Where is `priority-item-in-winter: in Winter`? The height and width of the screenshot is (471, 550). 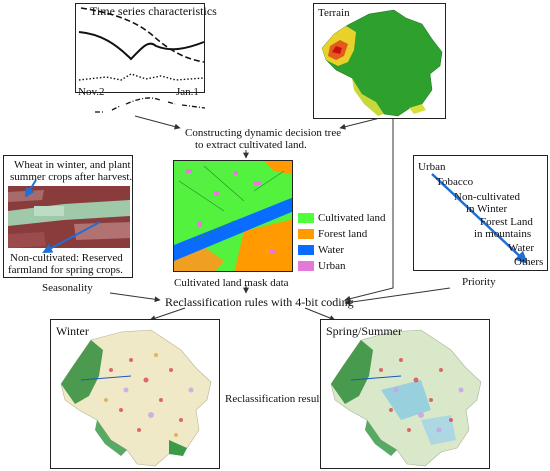 priority-item-in-winter: in Winter is located at coordinates (487, 209).